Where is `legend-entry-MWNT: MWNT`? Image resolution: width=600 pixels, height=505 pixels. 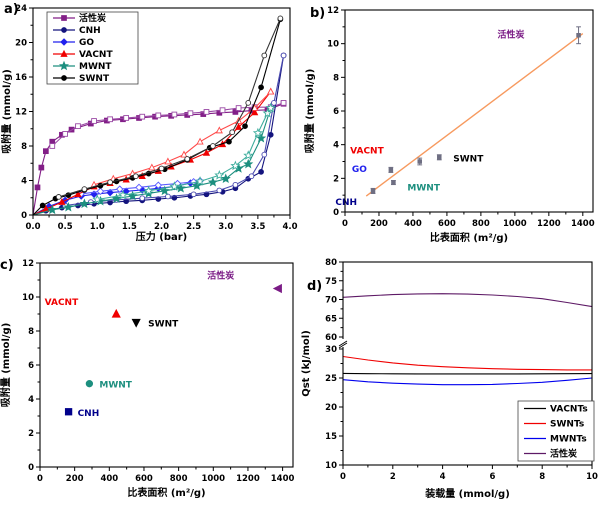 legend-entry-MWNT: MWNT is located at coordinates (82, 66).